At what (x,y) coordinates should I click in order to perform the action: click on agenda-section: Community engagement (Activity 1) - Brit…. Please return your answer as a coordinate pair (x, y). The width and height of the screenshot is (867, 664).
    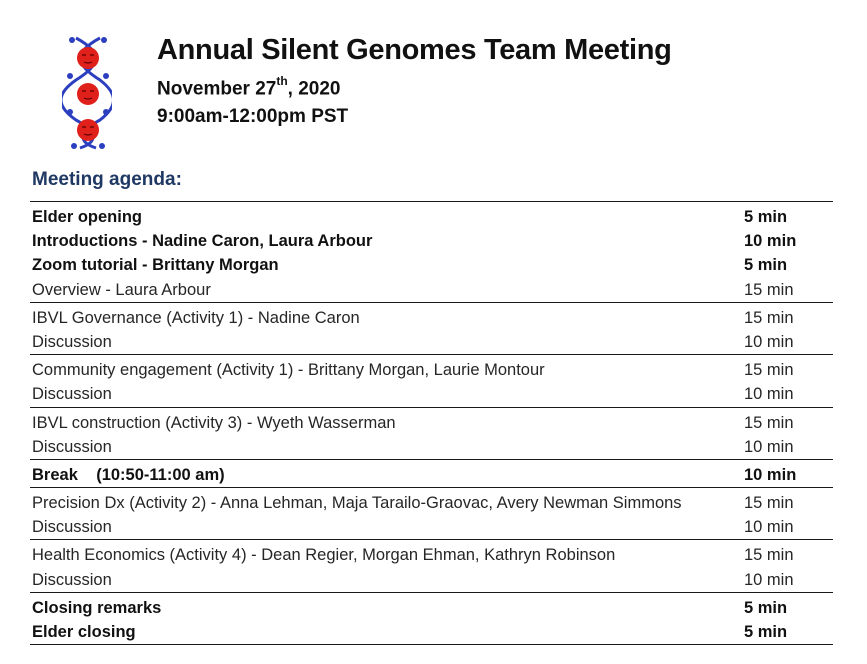
    Looking at the image, I should click on (431, 380).